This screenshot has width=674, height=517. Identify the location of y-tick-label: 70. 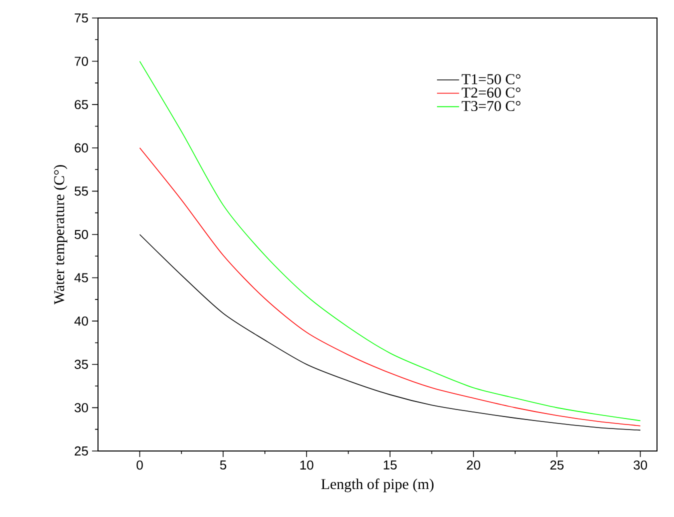
(81, 61).